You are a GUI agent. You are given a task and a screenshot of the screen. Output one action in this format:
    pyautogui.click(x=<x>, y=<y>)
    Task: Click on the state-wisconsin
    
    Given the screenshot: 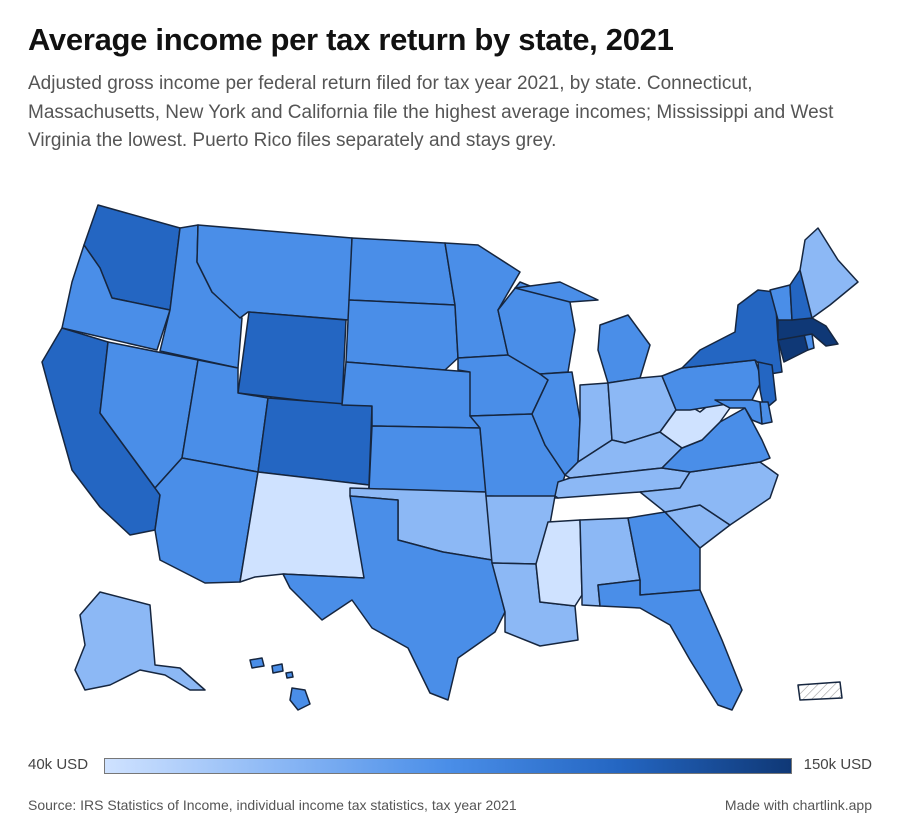 What is the action you would take?
    pyautogui.click(x=536, y=328)
    